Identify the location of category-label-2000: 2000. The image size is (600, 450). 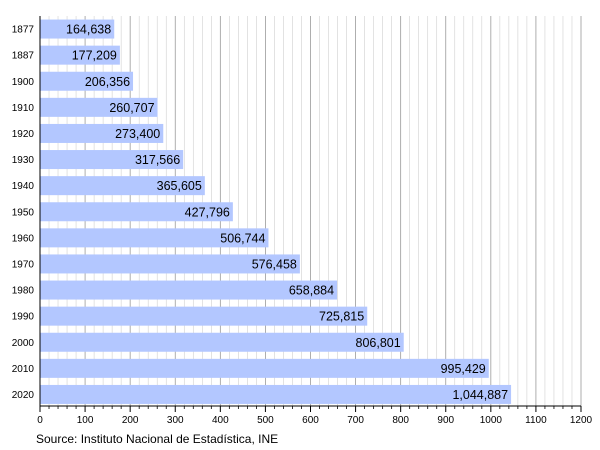
(23, 343).